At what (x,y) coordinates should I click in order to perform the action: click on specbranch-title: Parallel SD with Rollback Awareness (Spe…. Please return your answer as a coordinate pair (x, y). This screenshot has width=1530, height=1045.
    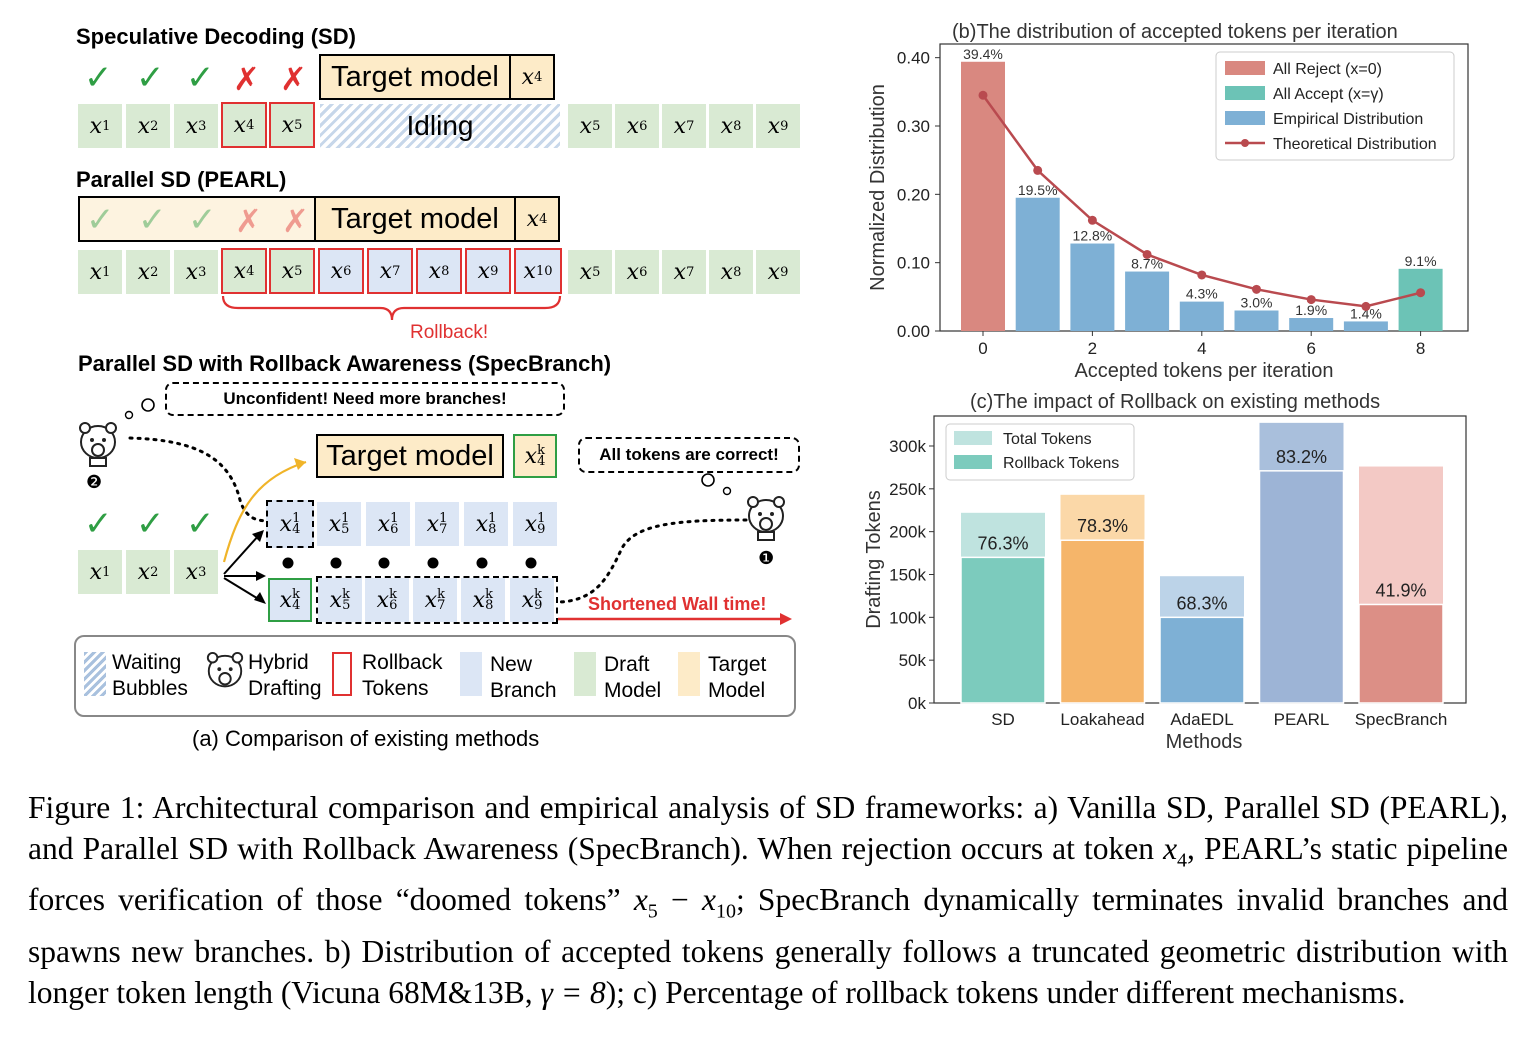
    Looking at the image, I should click on (345, 363).